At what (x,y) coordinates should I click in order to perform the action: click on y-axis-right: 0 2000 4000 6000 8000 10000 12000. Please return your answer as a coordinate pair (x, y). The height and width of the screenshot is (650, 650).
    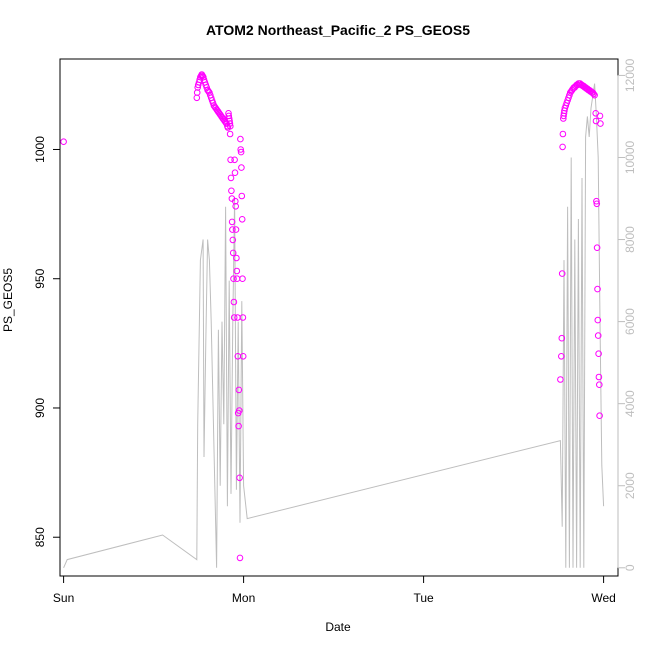
    Looking at the image, I should click on (627, 314).